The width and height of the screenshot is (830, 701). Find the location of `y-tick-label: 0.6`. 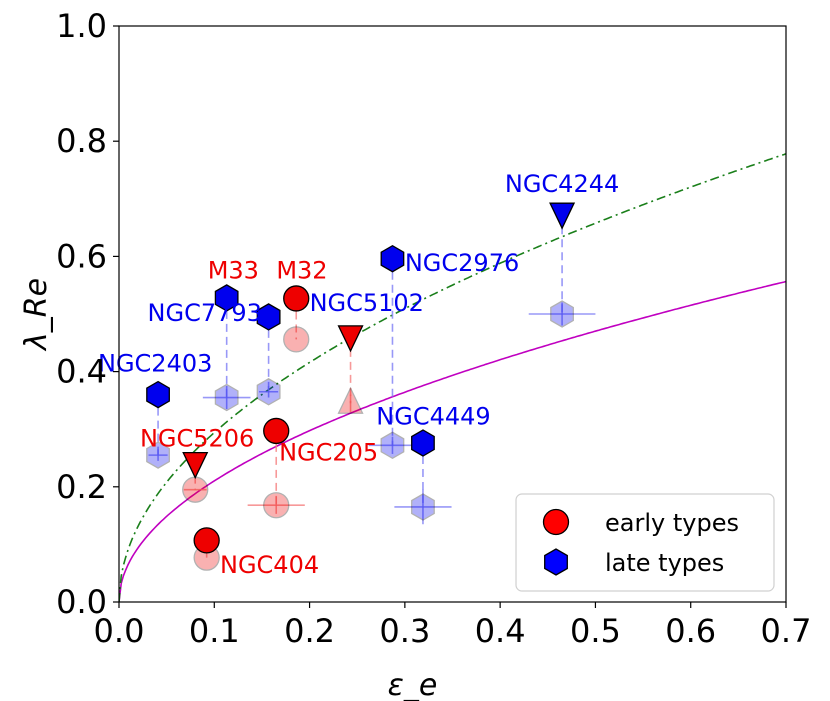

y-tick-label: 0.6 is located at coordinates (81, 256).